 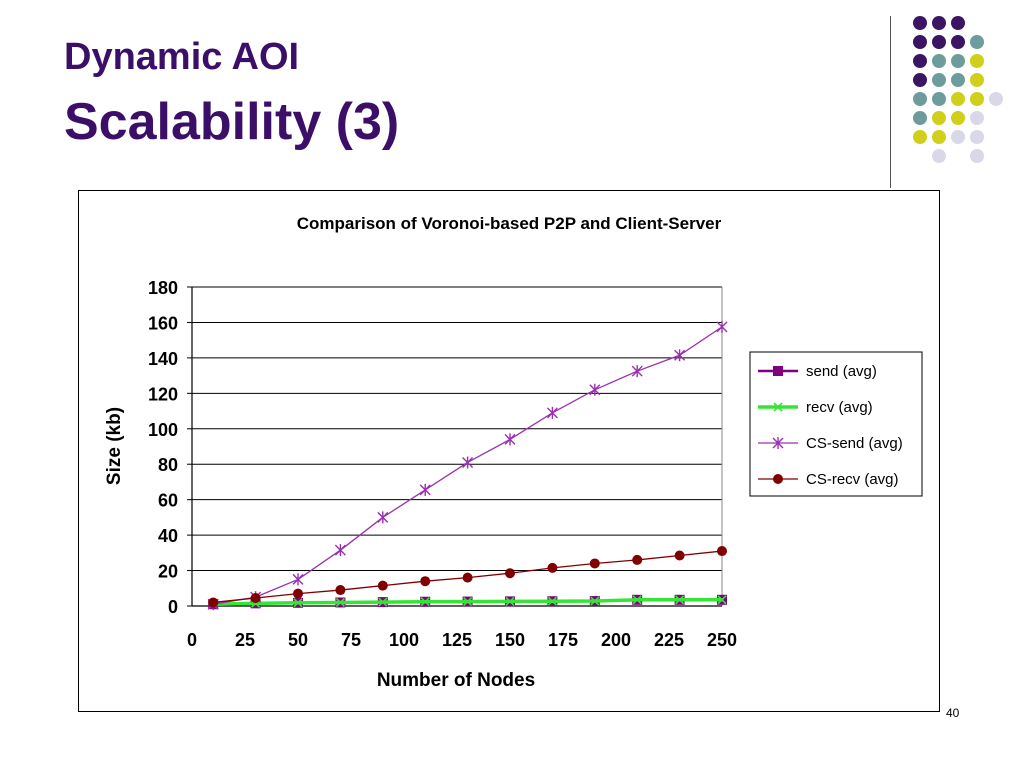 I want to click on series-cs-recv-avg-, so click(x=467, y=577).